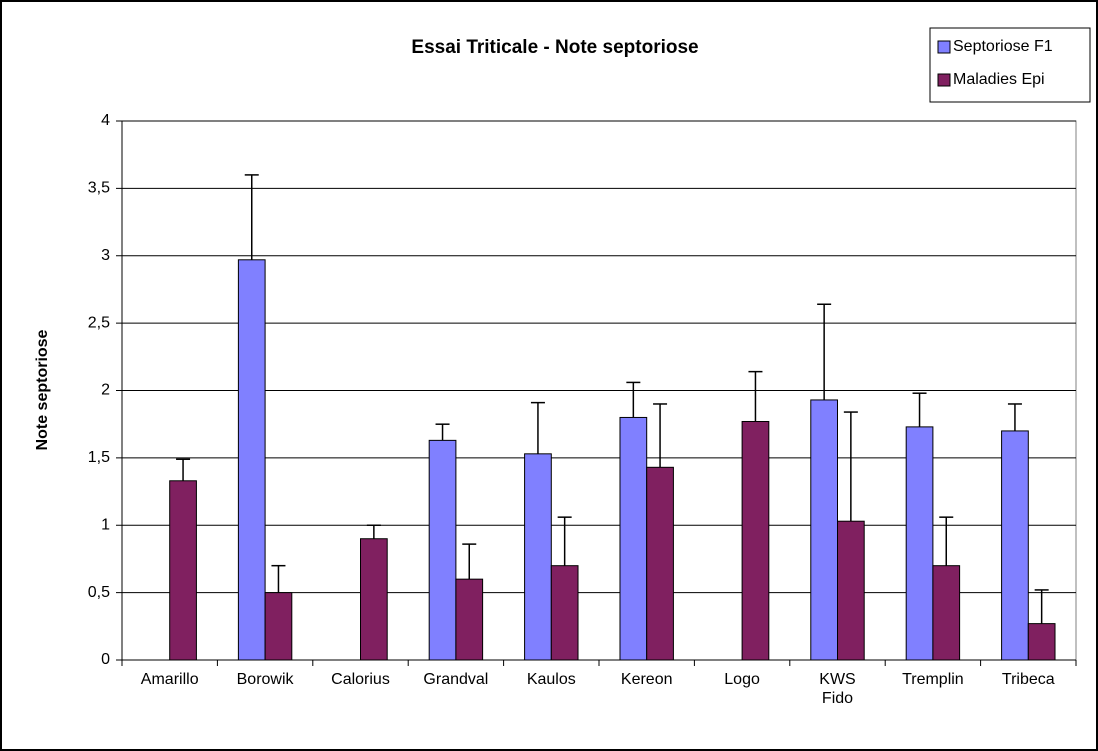  I want to click on x-tick-label-box: KWS Fido, so click(837, 689).